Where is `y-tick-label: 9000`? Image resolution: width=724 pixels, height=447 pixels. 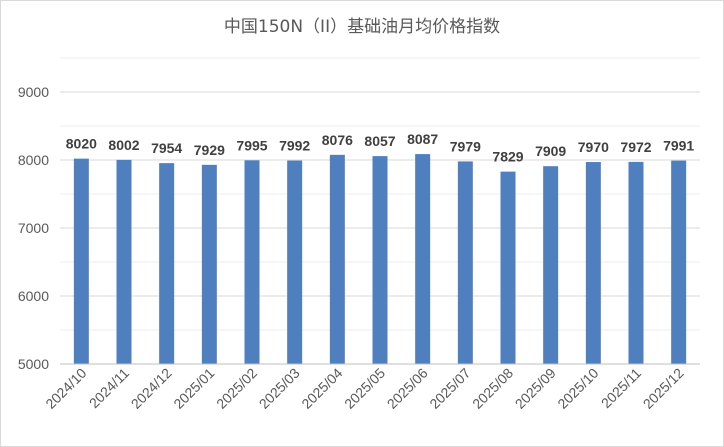
y-tick-label: 9000 is located at coordinates (33, 92).